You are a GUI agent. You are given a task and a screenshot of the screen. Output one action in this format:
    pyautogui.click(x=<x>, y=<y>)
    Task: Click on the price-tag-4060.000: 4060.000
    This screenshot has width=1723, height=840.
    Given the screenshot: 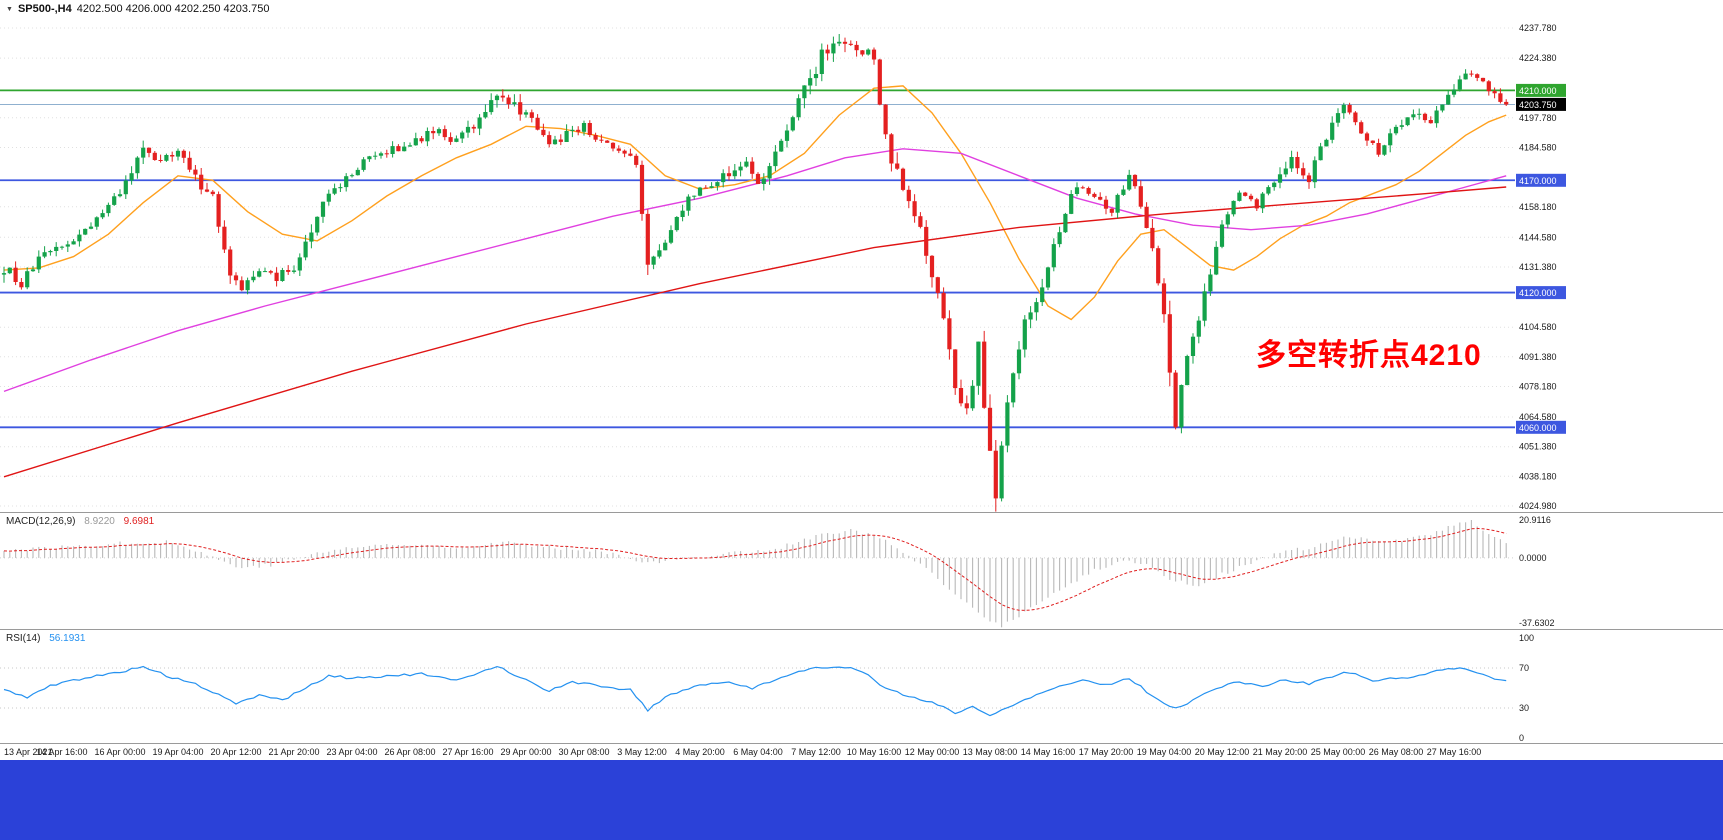 What is the action you would take?
    pyautogui.click(x=1541, y=427)
    